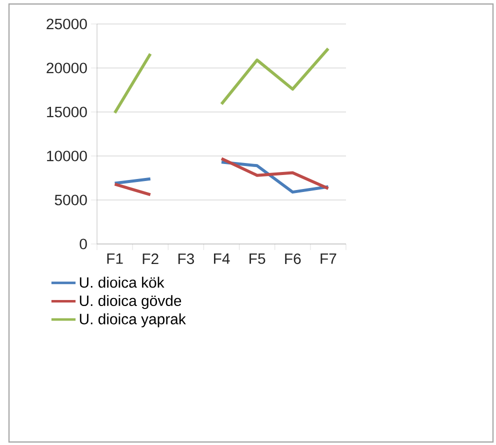  What do you see at coordinates (131, 302) in the screenshot?
I see `legend-label: U. dioica gövde` at bounding box center [131, 302].